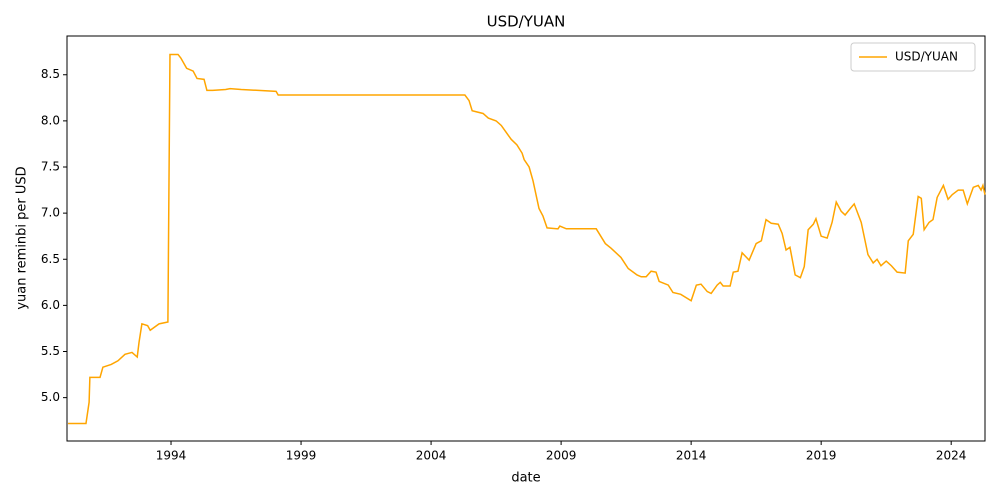 The image size is (1000, 500). Describe the element at coordinates (50, 305) in the screenshot. I see `y-tick-label: 6.0` at that location.